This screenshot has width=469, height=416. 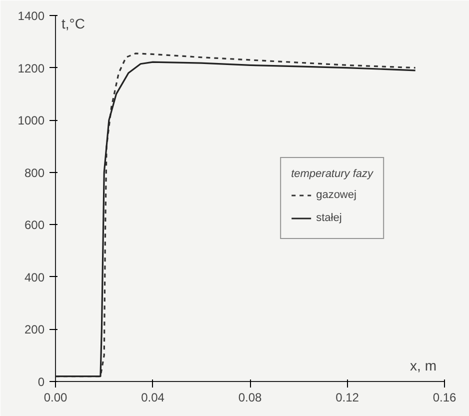 What do you see at coordinates (444, 397) in the screenshot?
I see `x-tick-label: 0.16` at bounding box center [444, 397].